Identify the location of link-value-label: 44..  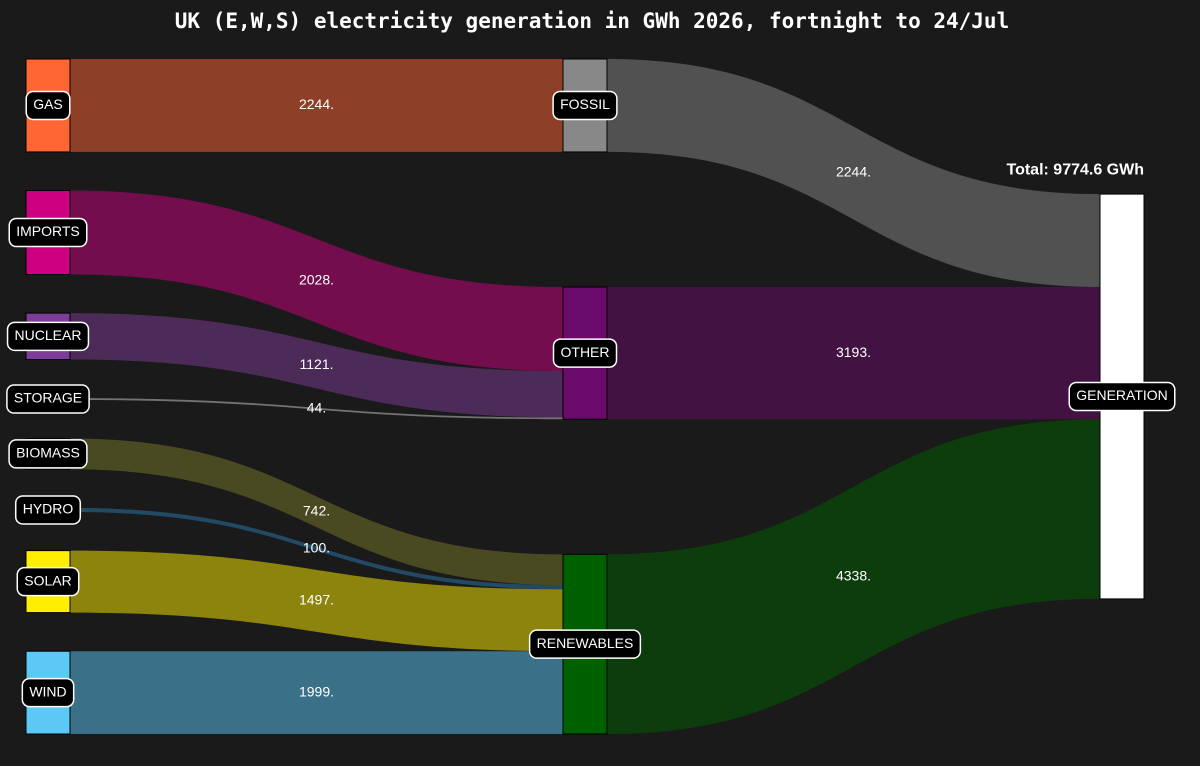
(316, 407).